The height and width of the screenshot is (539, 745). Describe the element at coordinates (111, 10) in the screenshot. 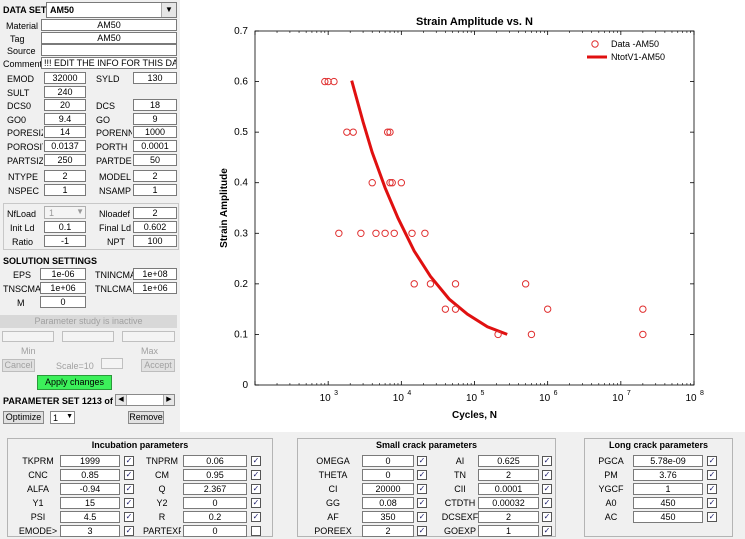

I see `data-set-select: AM50 ▼` at that location.